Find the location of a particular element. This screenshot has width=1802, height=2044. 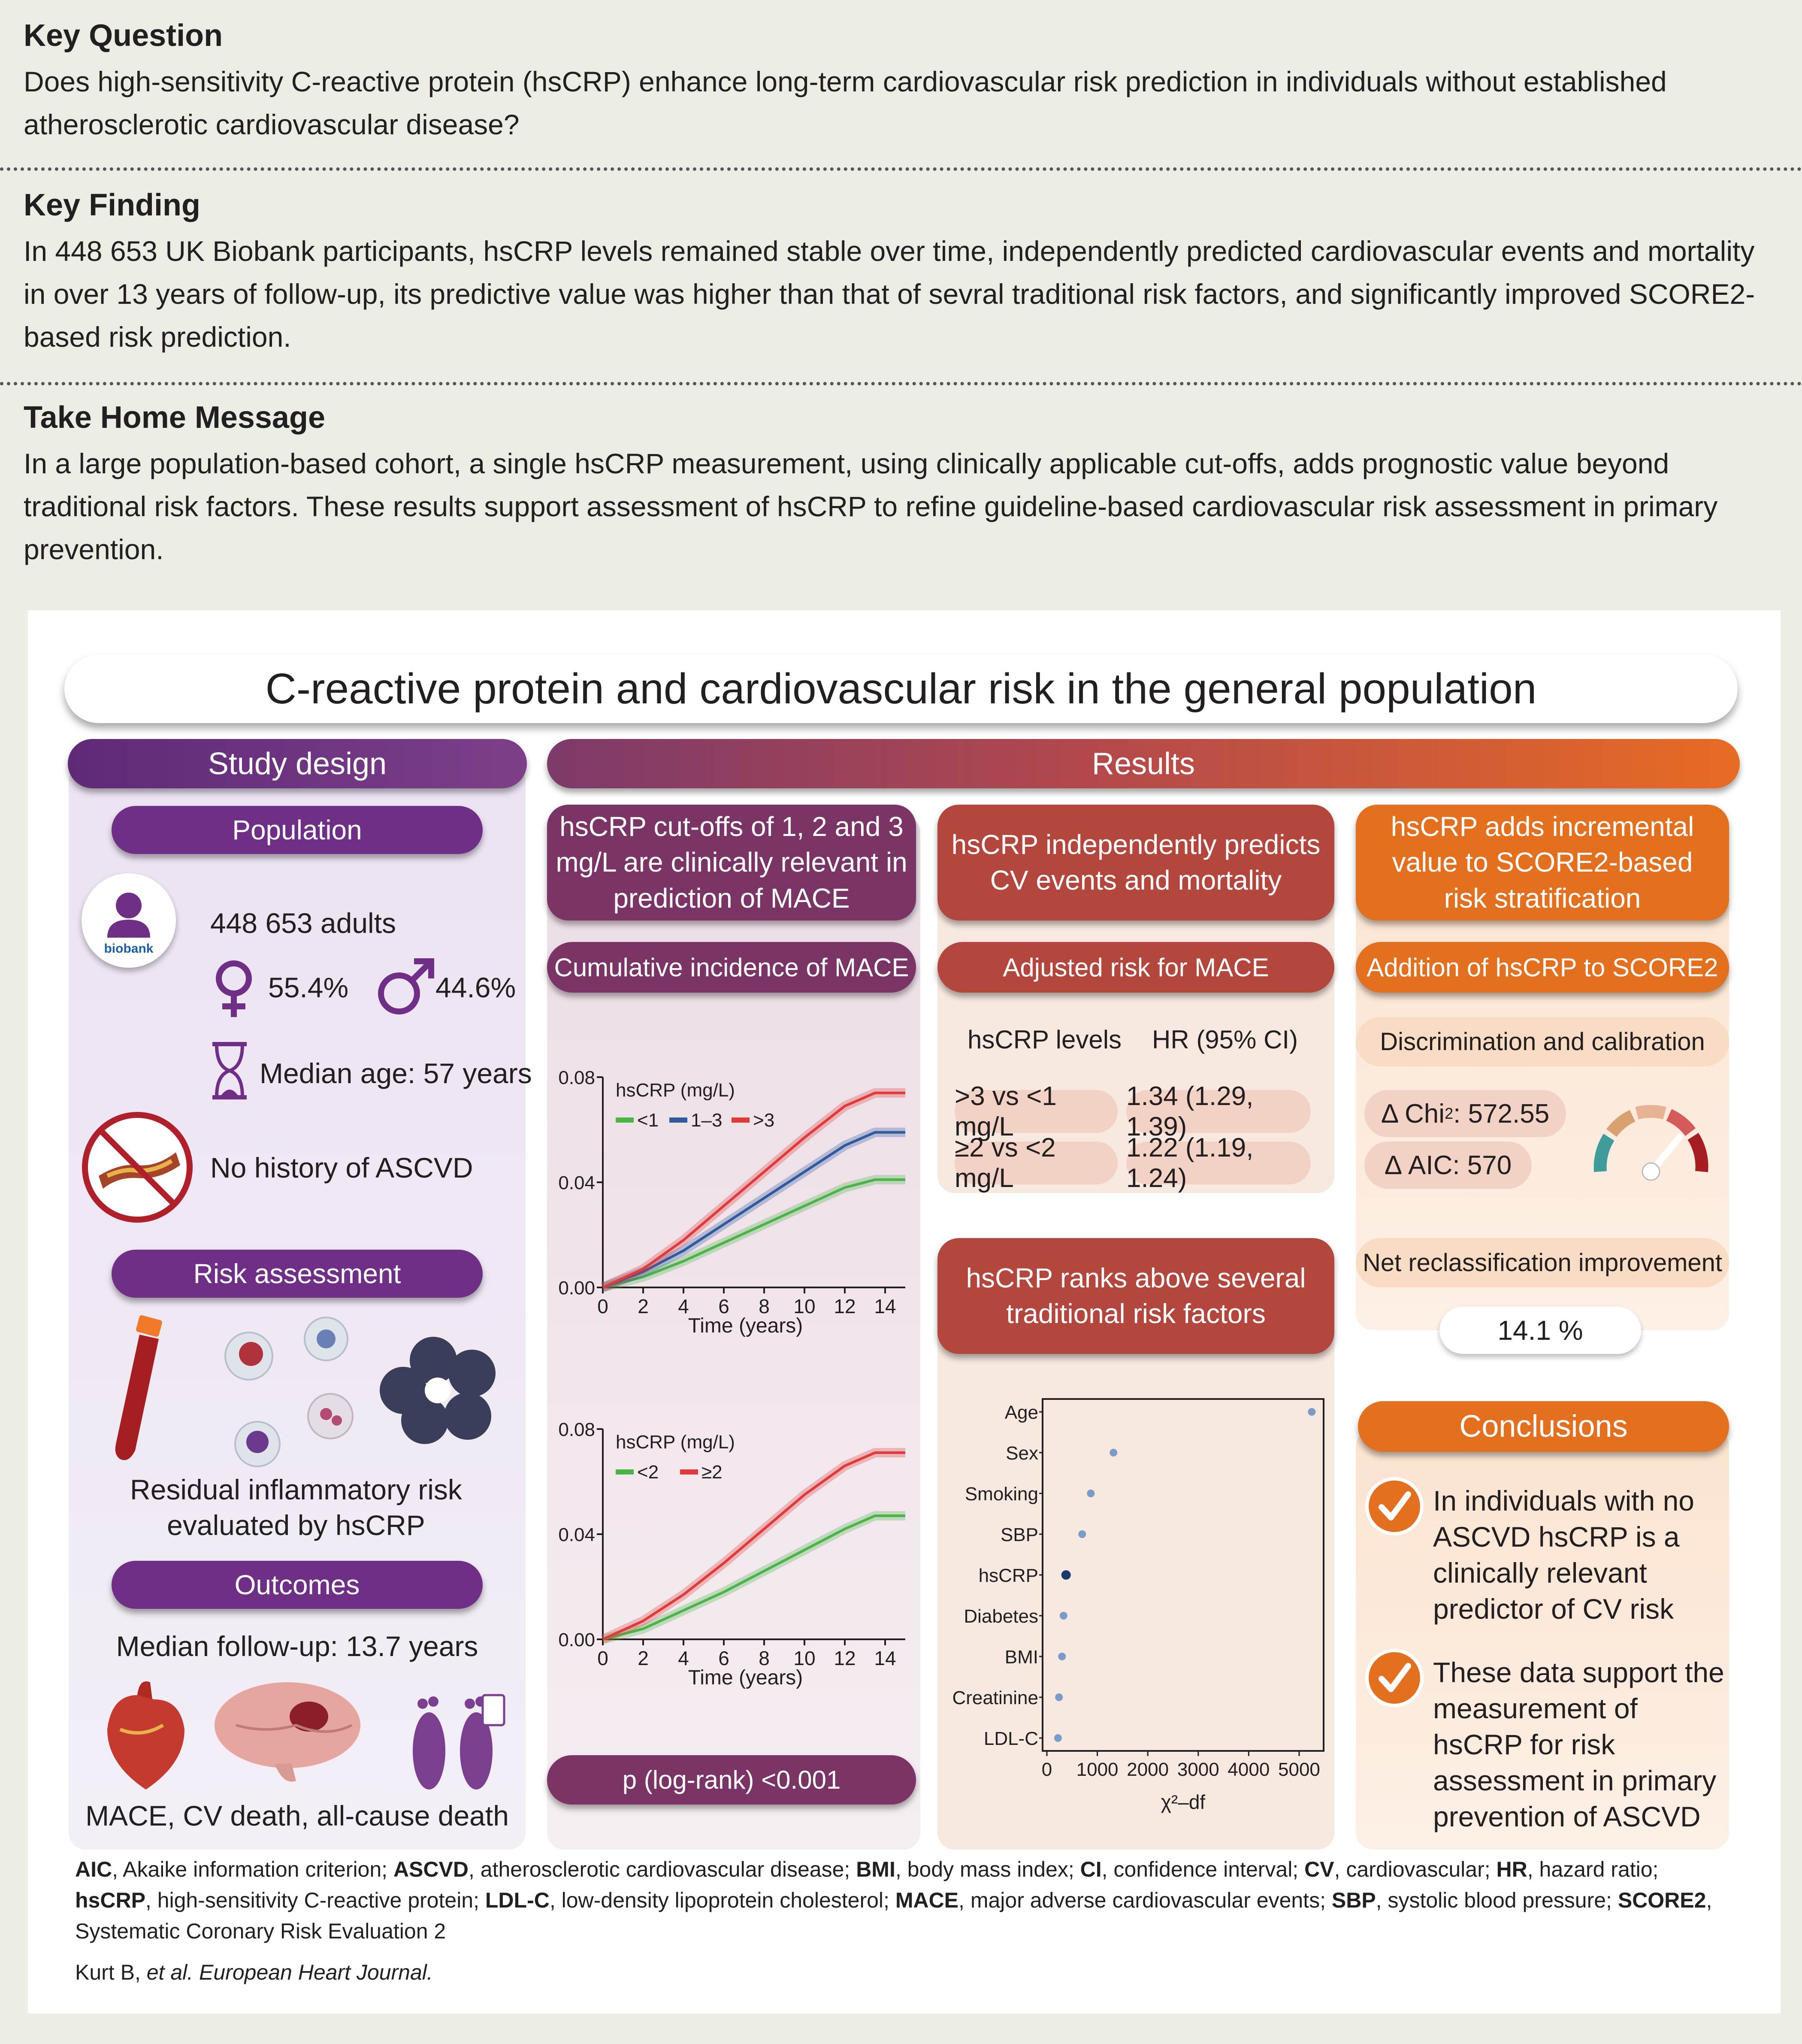

category-label: Sex is located at coordinates (1022, 1453).